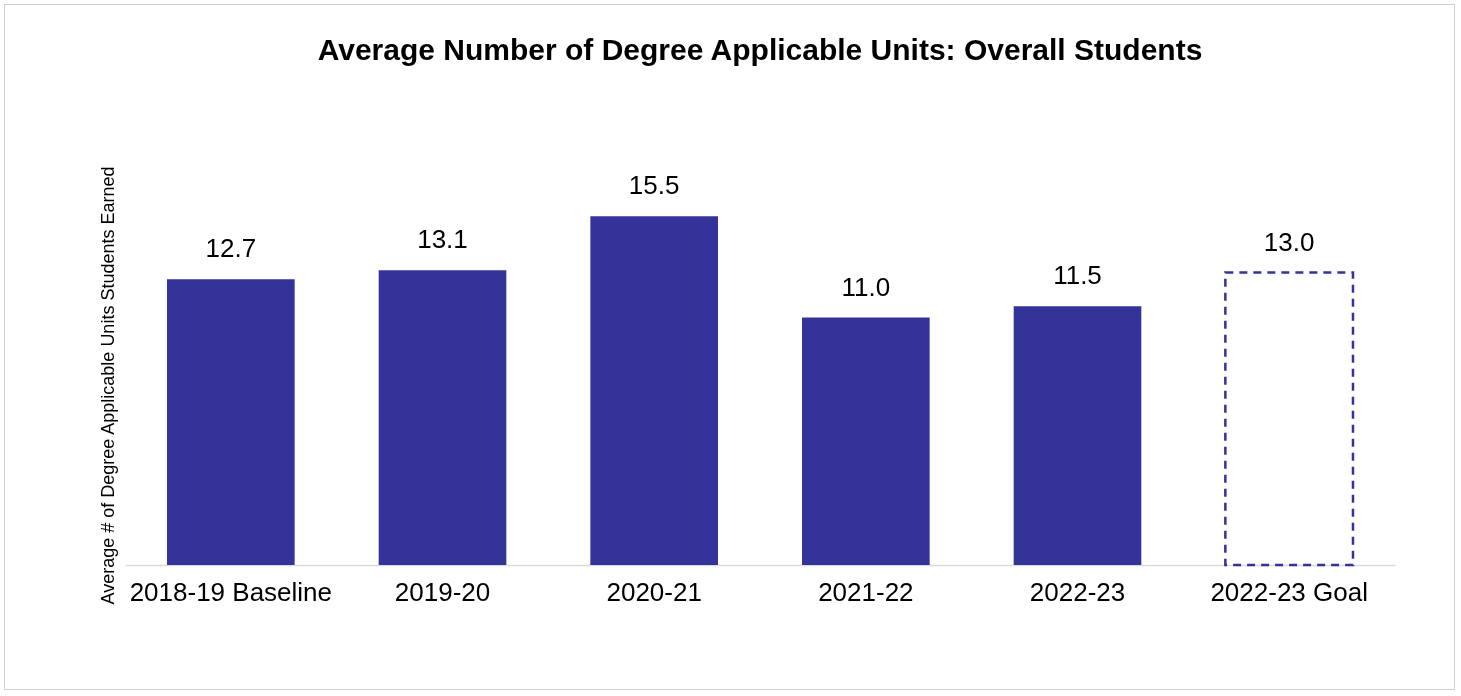 This screenshot has width=1461, height=696. What do you see at coordinates (107, 385) in the screenshot?
I see `y-axis-title: Average # of Degree Applicable Units Students Earned` at bounding box center [107, 385].